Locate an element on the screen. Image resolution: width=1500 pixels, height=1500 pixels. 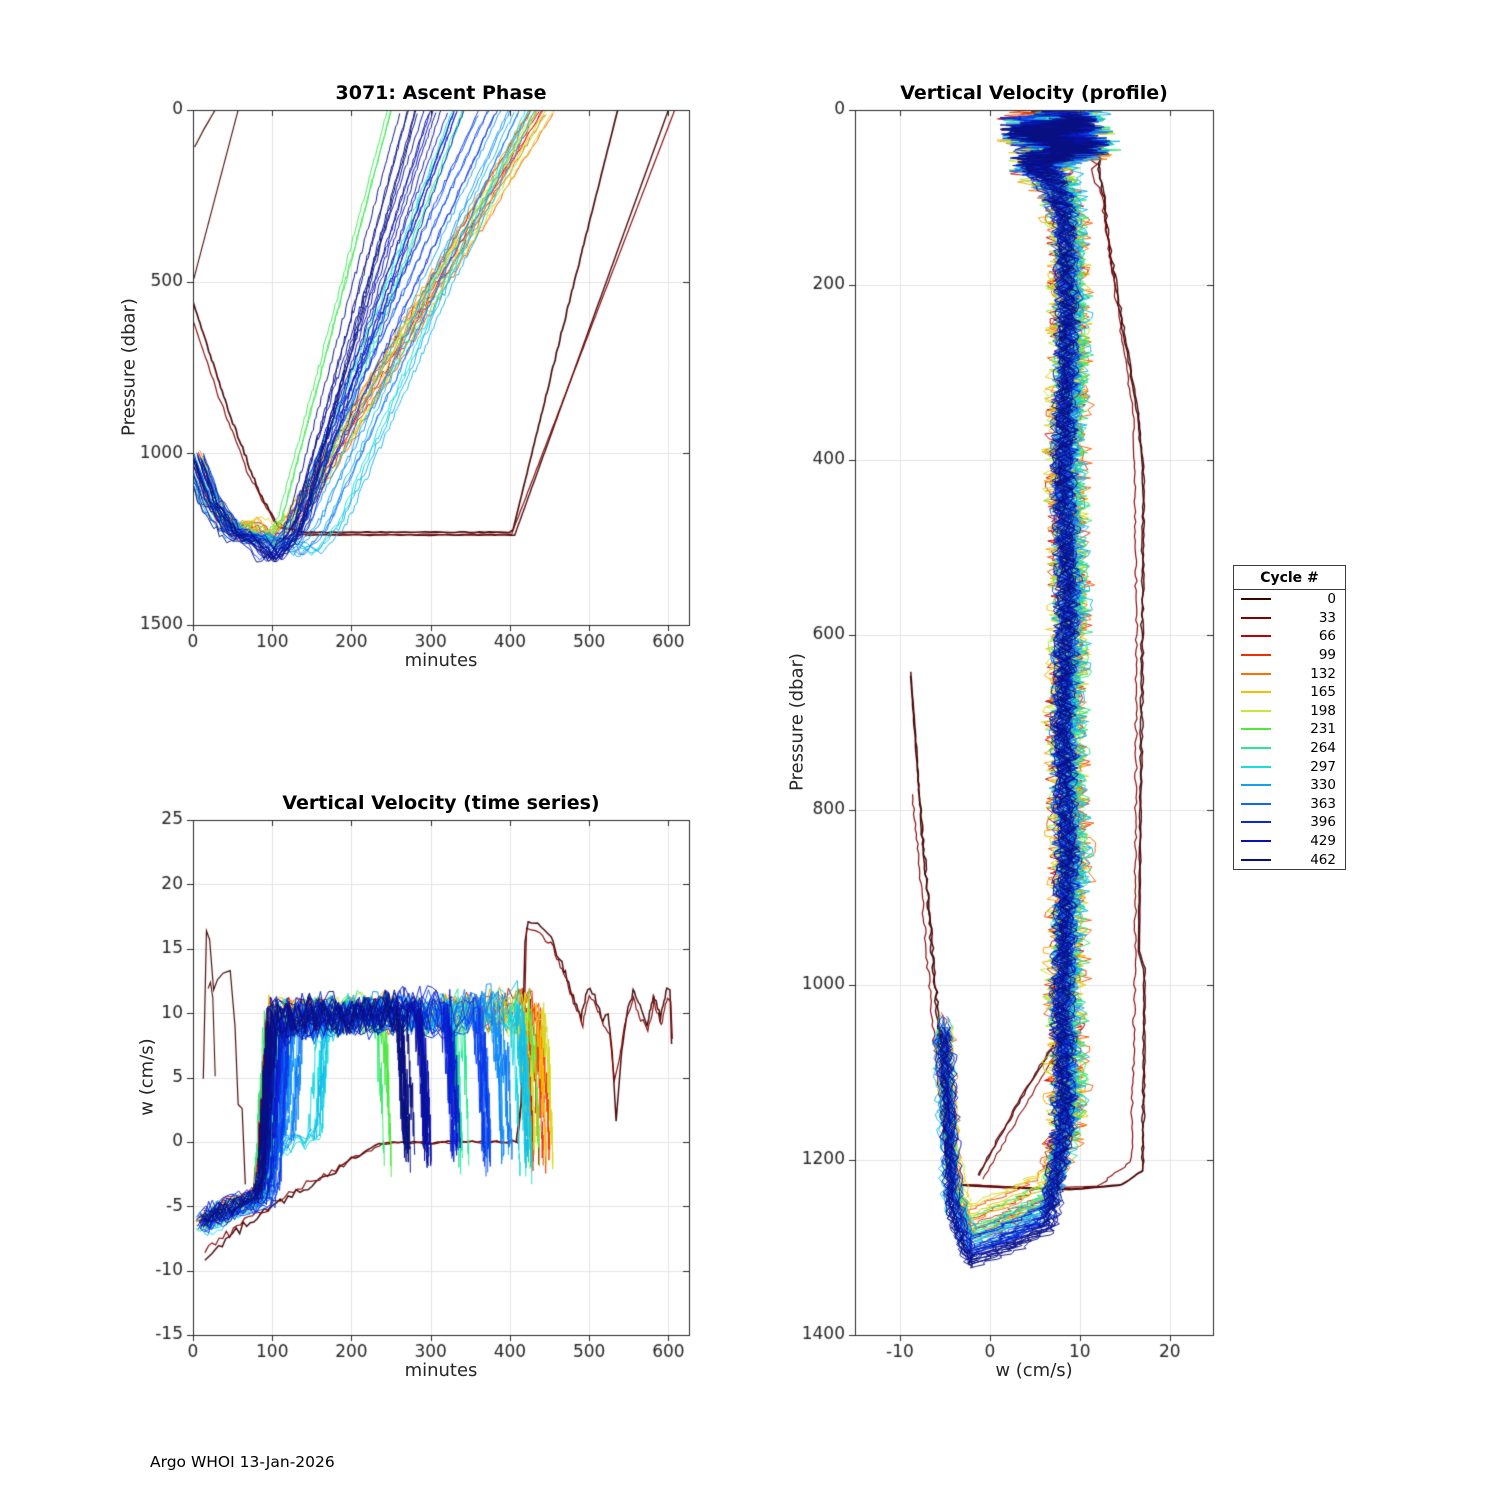
legend-entry: 33 is located at coordinates (1289, 618).